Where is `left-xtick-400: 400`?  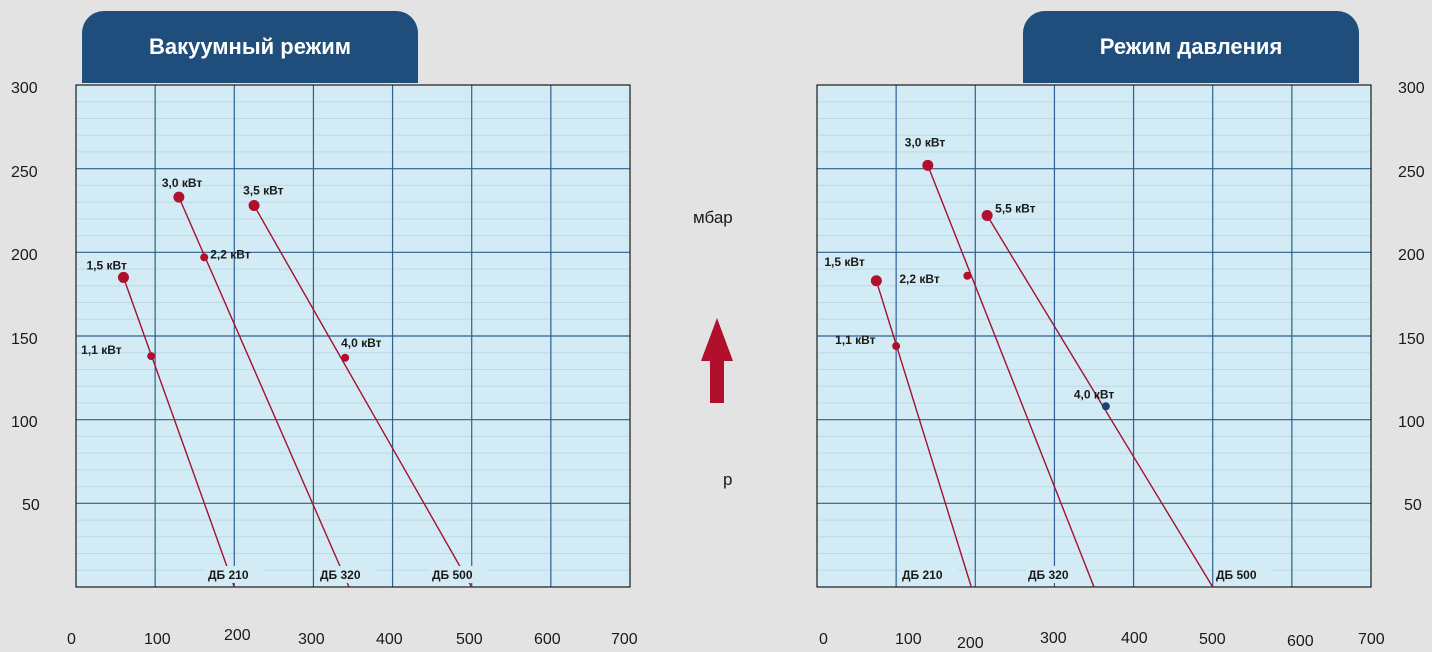 left-xtick-400: 400 is located at coordinates (389, 639).